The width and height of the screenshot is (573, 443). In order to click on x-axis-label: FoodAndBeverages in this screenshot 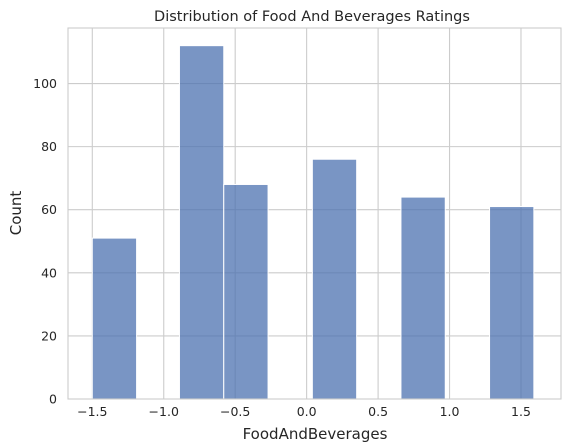, I will do `click(315, 434)`.